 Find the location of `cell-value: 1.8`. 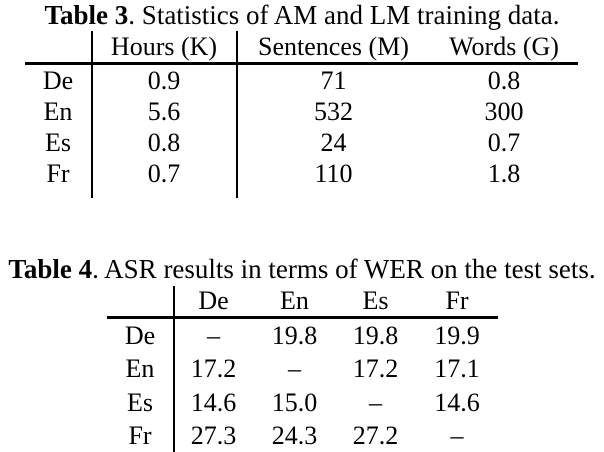

cell-value: 1.8 is located at coordinates (504, 173).